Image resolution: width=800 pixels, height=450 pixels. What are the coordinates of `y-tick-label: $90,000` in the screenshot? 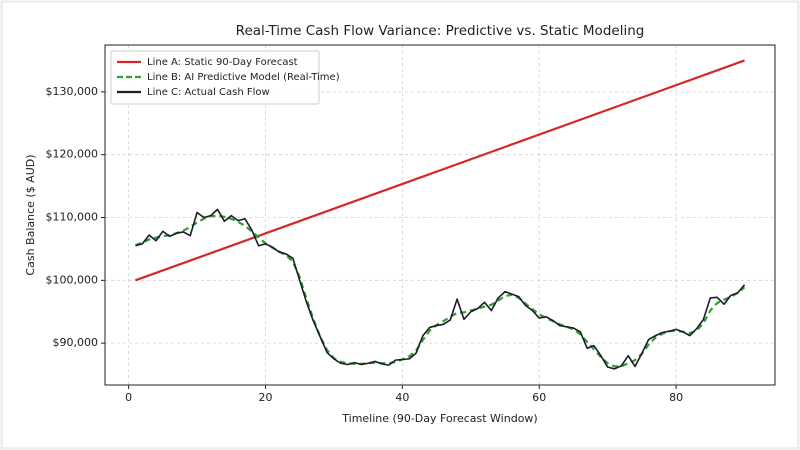 It's located at (76, 342).